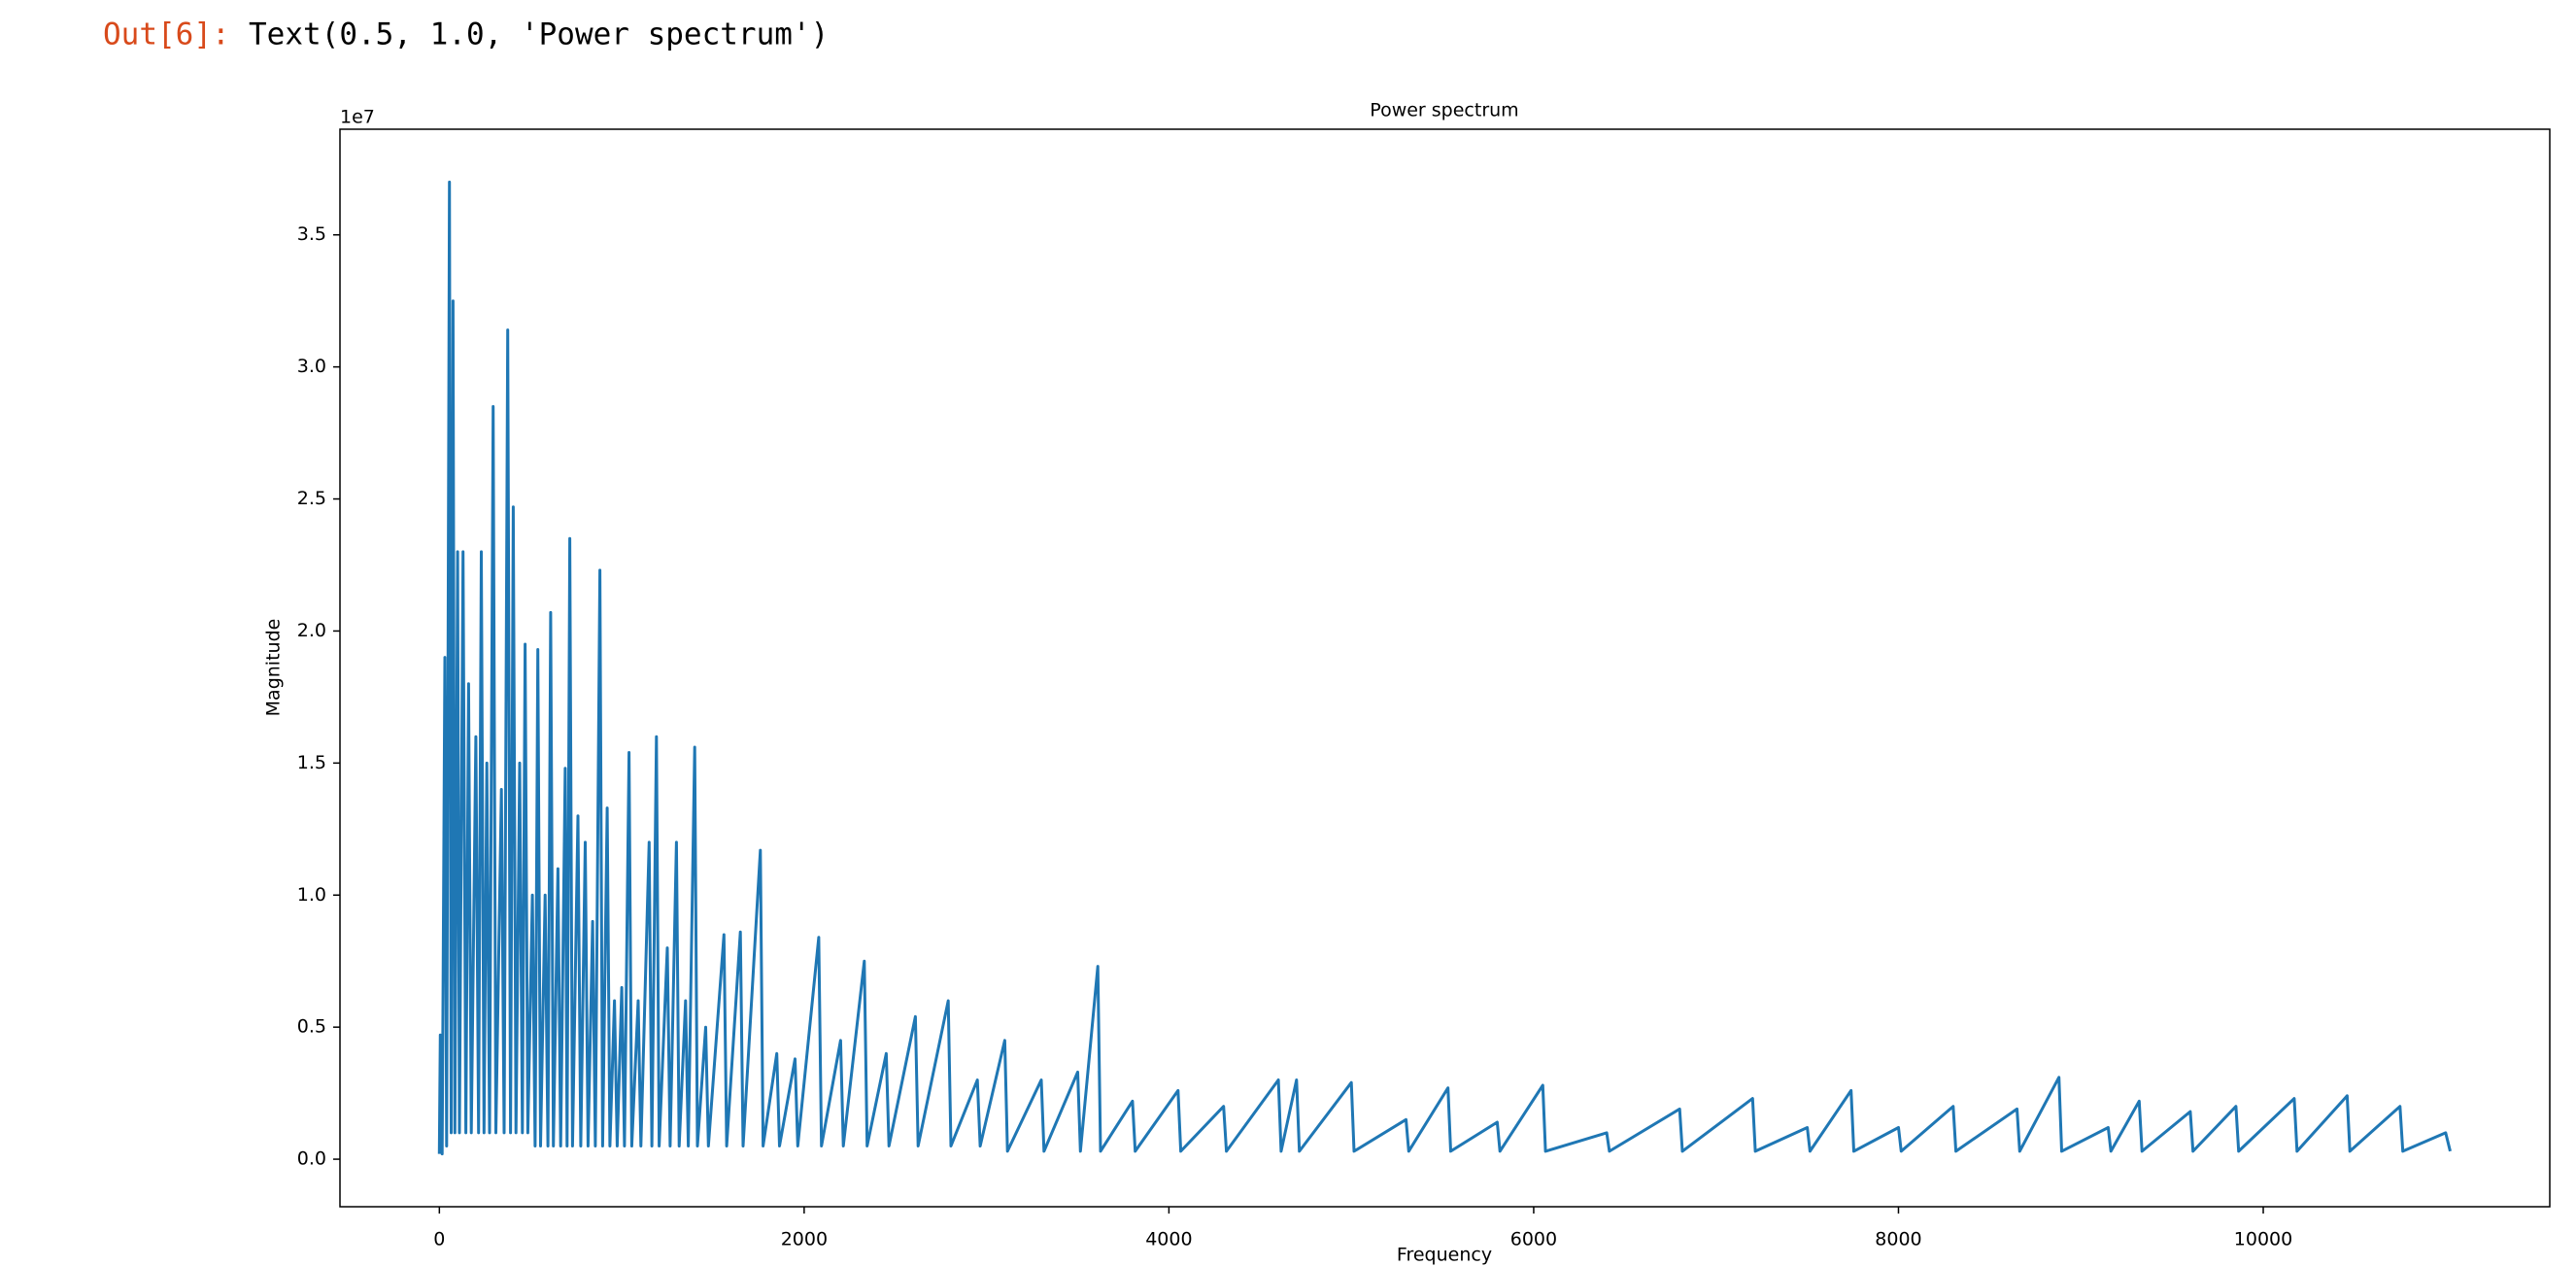 The height and width of the screenshot is (1266, 2576). What do you see at coordinates (311, 1159) in the screenshot?
I see `y-tick-label: 0.0` at bounding box center [311, 1159].